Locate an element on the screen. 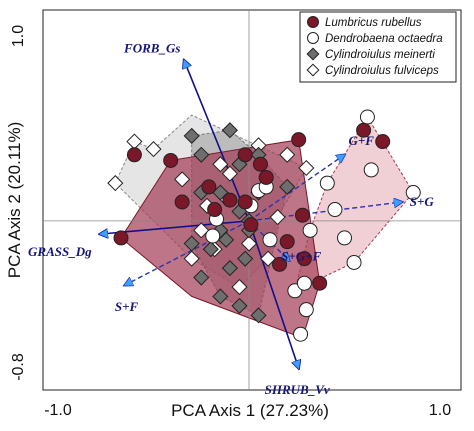 The height and width of the screenshot is (431, 474). legend-marker-cylindroiulus-fulviceps is located at coordinates (313, 70).